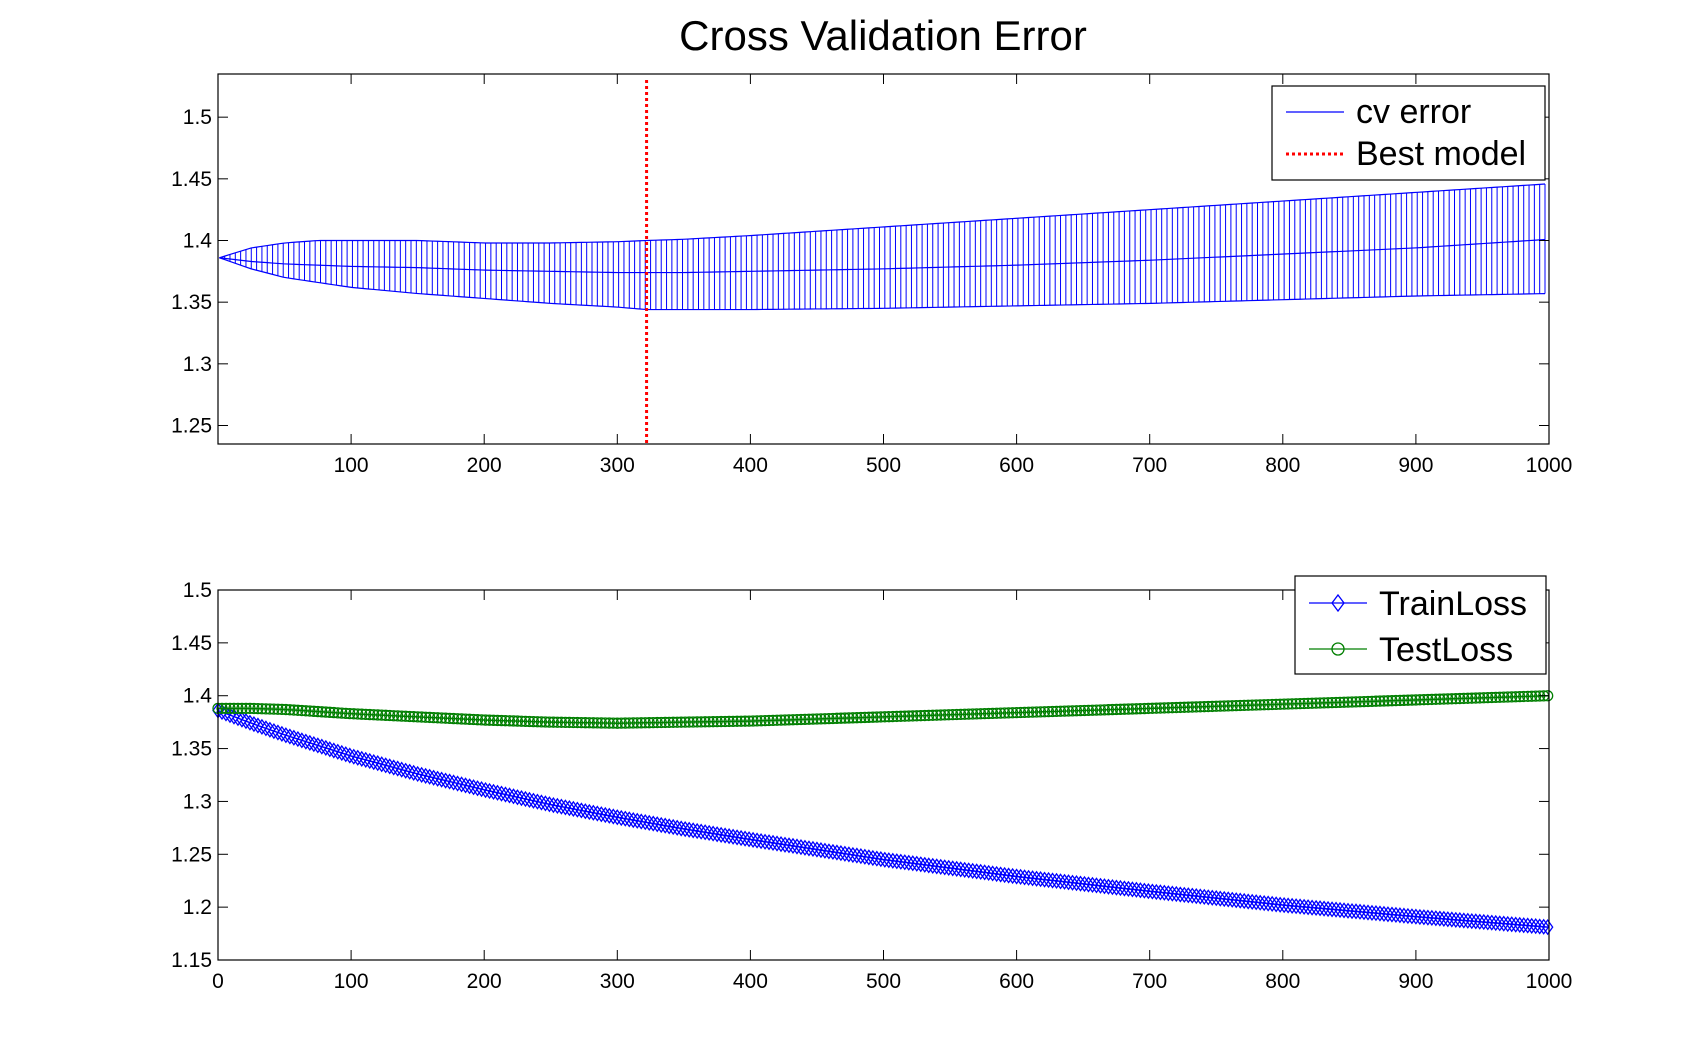 The width and height of the screenshot is (1692, 1042). What do you see at coordinates (197, 364) in the screenshot?
I see `y-tick-label: 1.3` at bounding box center [197, 364].